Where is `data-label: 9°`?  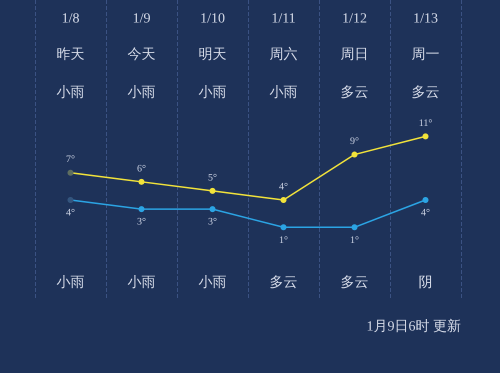
data-label: 9° is located at coordinates (354, 142).